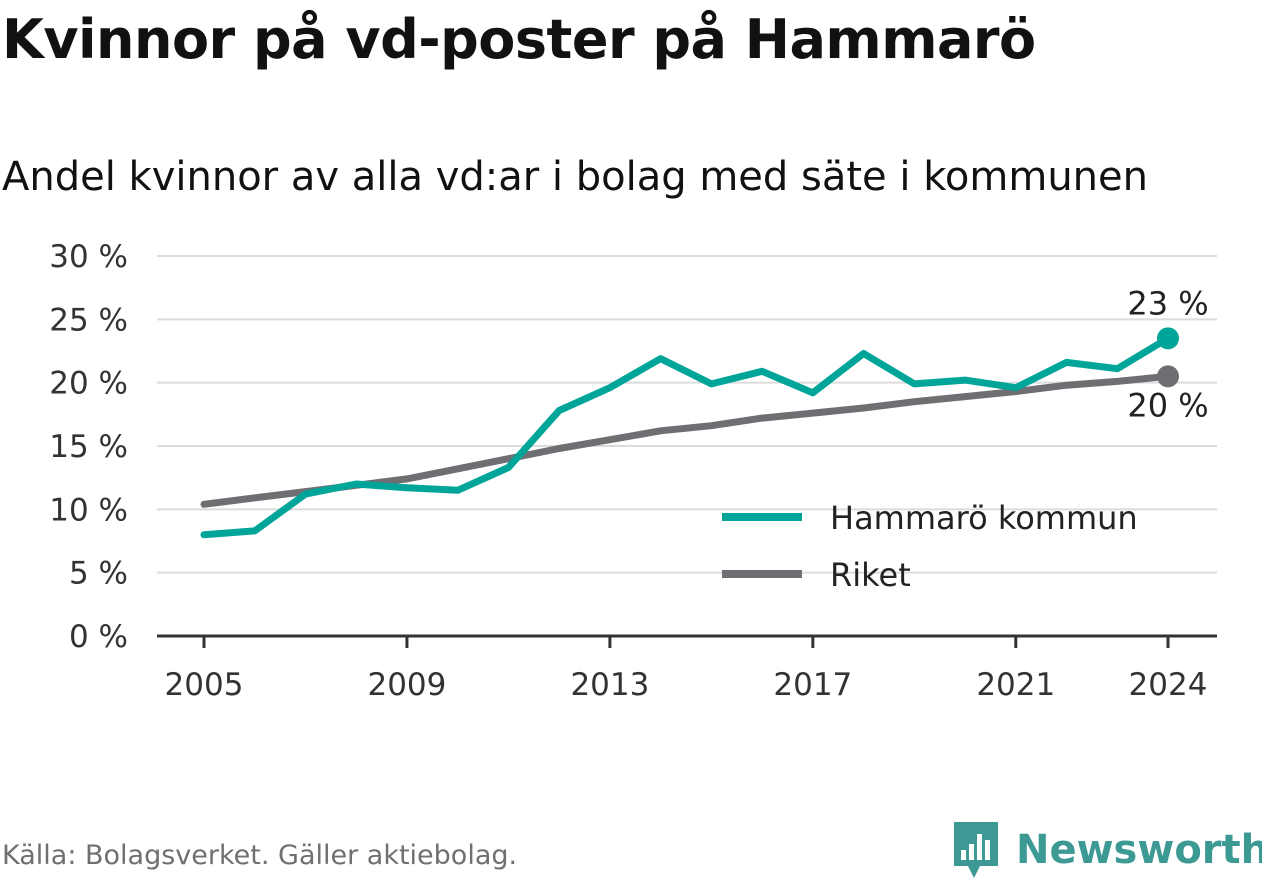 Image resolution: width=1262 pixels, height=882 pixels. What do you see at coordinates (812, 685) in the screenshot?
I see `x-tick-label: 2017` at bounding box center [812, 685].